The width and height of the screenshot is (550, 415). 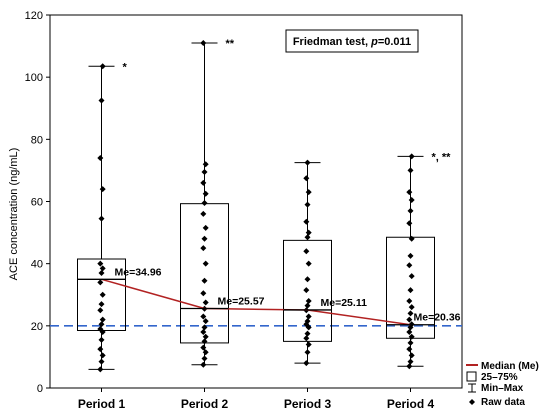 What do you see at coordinates (102, 404) in the screenshot?
I see `x-tick-label: Period 1` at bounding box center [102, 404].